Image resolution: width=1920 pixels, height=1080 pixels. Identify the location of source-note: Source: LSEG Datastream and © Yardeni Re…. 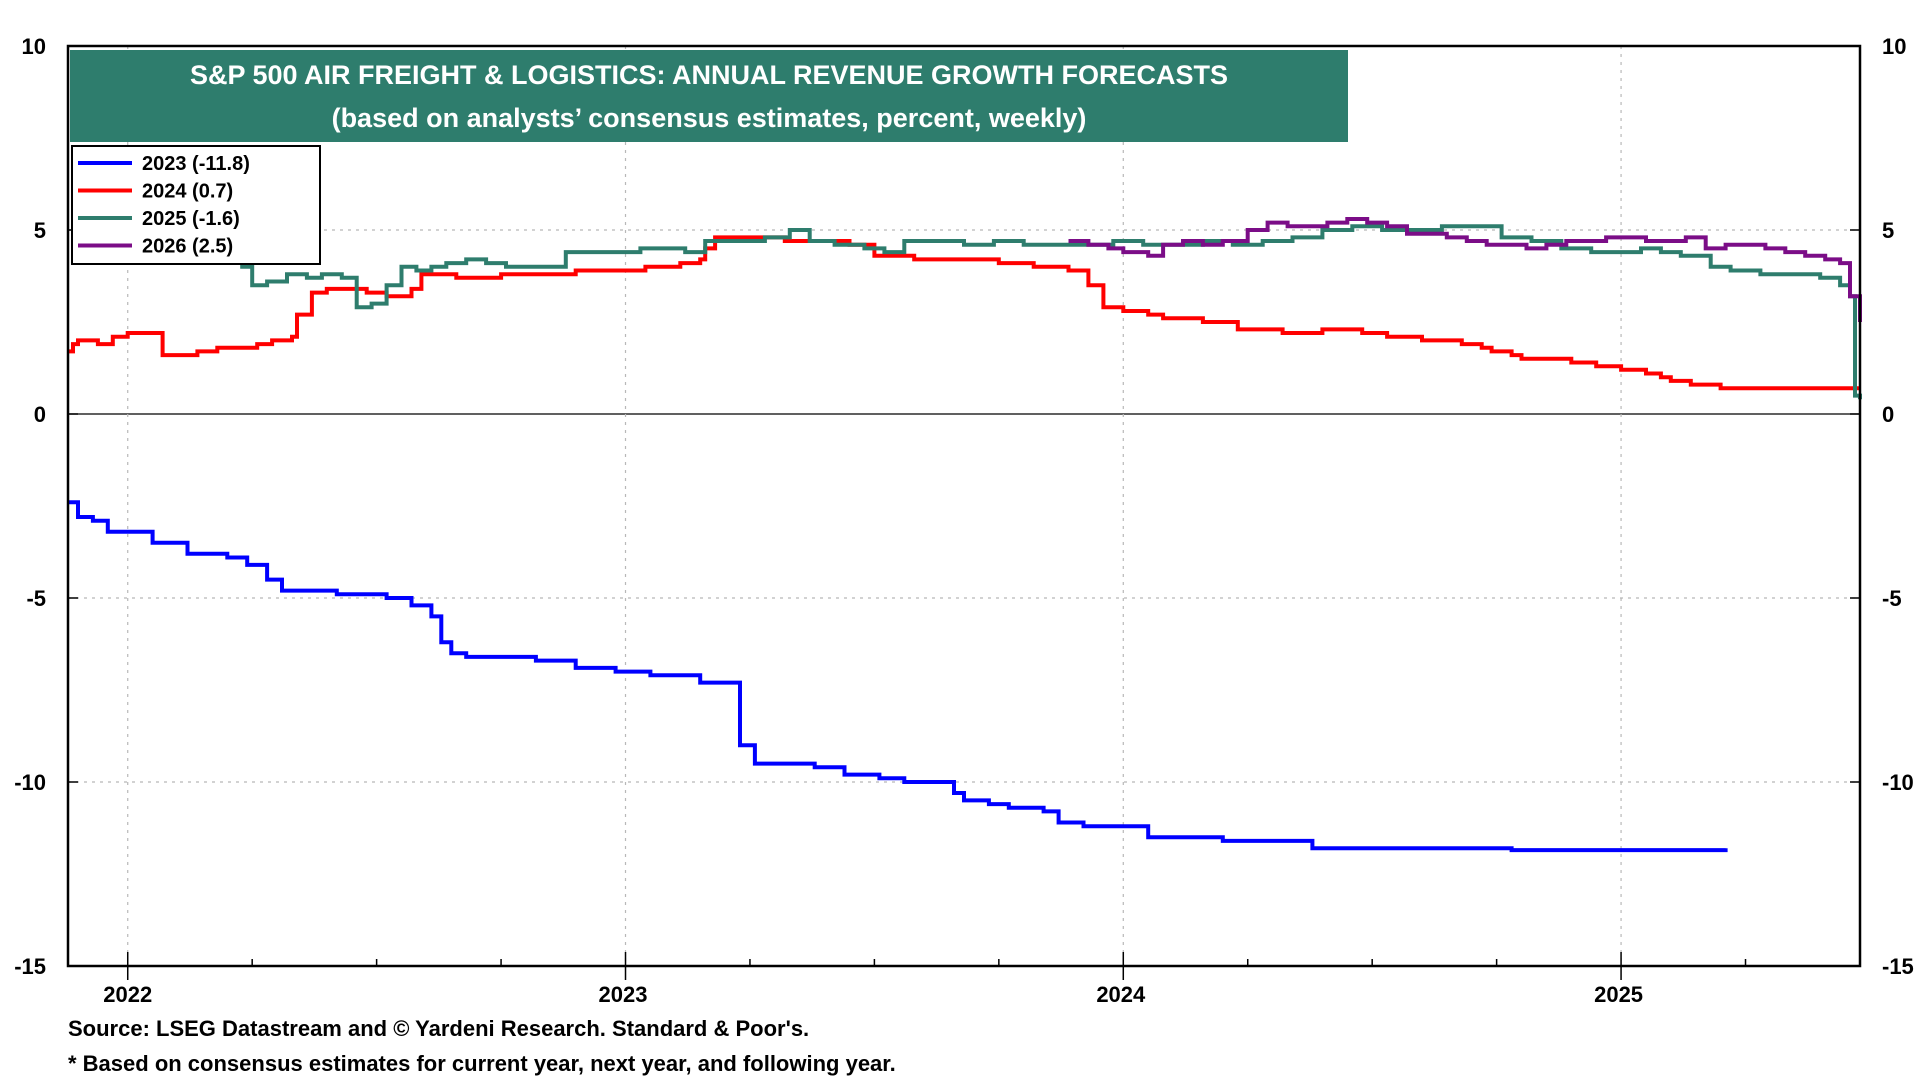
(439, 1028).